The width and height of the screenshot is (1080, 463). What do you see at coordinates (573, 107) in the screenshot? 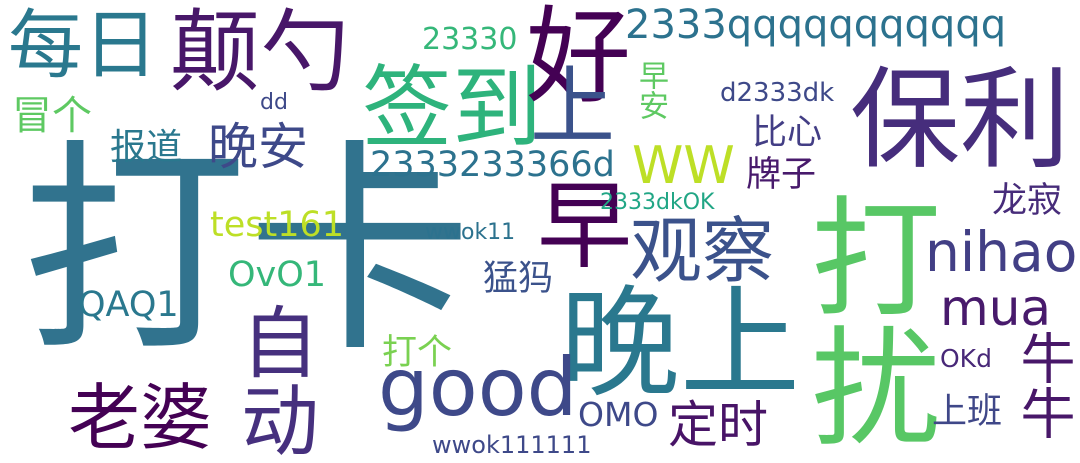
I see `word-shang: 上` at bounding box center [573, 107].